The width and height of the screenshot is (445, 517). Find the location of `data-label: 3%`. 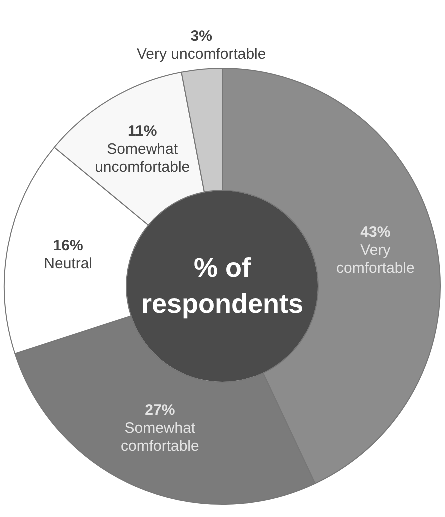

data-label: 3% is located at coordinates (201, 37).